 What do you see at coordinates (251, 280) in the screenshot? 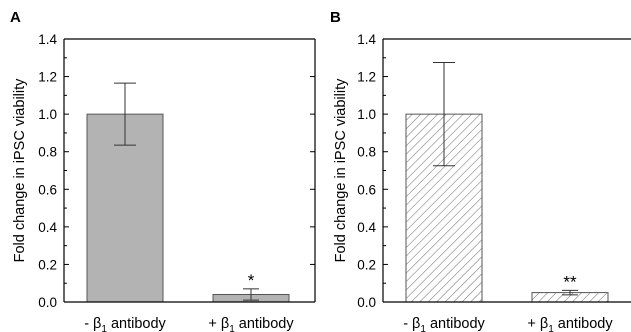
I see `significance-marker: *` at bounding box center [251, 280].